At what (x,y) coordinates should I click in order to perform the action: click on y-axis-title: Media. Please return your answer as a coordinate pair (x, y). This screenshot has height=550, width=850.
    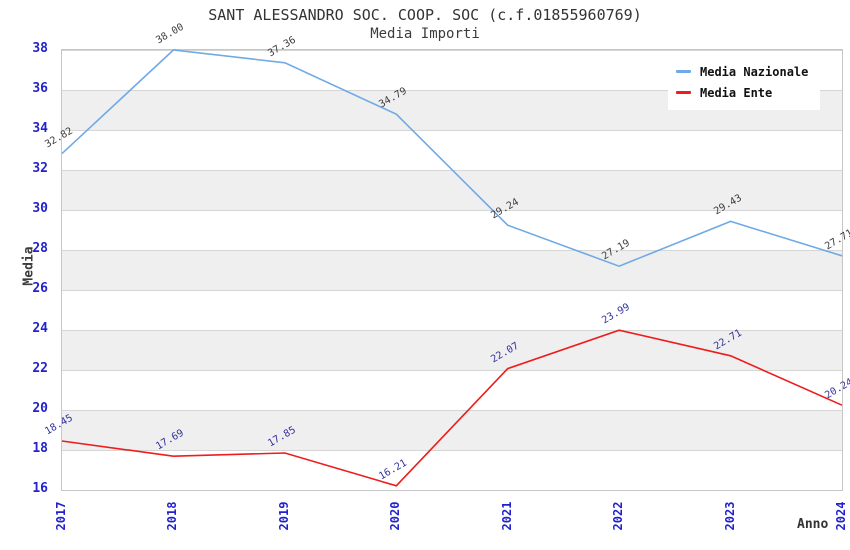
    Looking at the image, I should click on (29, 266).